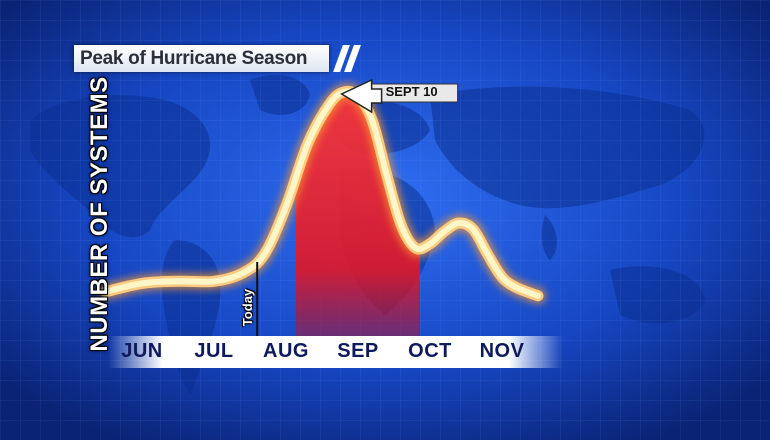 The image size is (770, 440). Describe the element at coordinates (358, 351) in the screenshot. I see `x-tick-label: SEP` at that location.